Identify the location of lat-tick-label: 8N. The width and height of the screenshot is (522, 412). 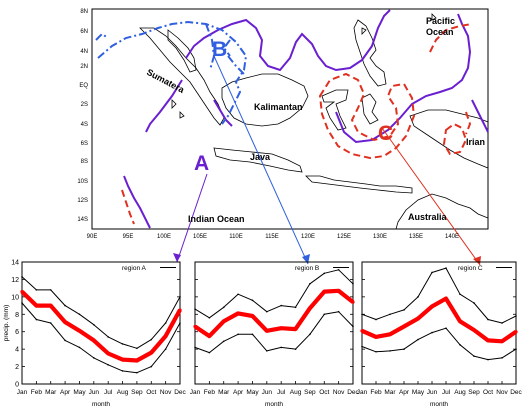
(84, 12).